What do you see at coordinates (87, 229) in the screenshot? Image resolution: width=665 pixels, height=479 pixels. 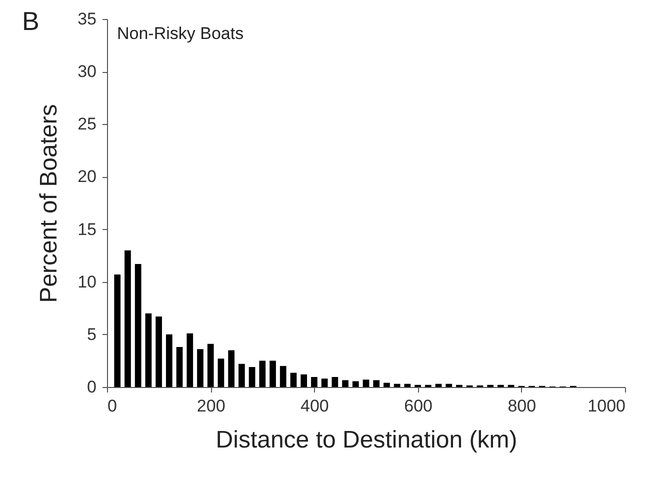 I see `y-tick-label: 15` at bounding box center [87, 229].